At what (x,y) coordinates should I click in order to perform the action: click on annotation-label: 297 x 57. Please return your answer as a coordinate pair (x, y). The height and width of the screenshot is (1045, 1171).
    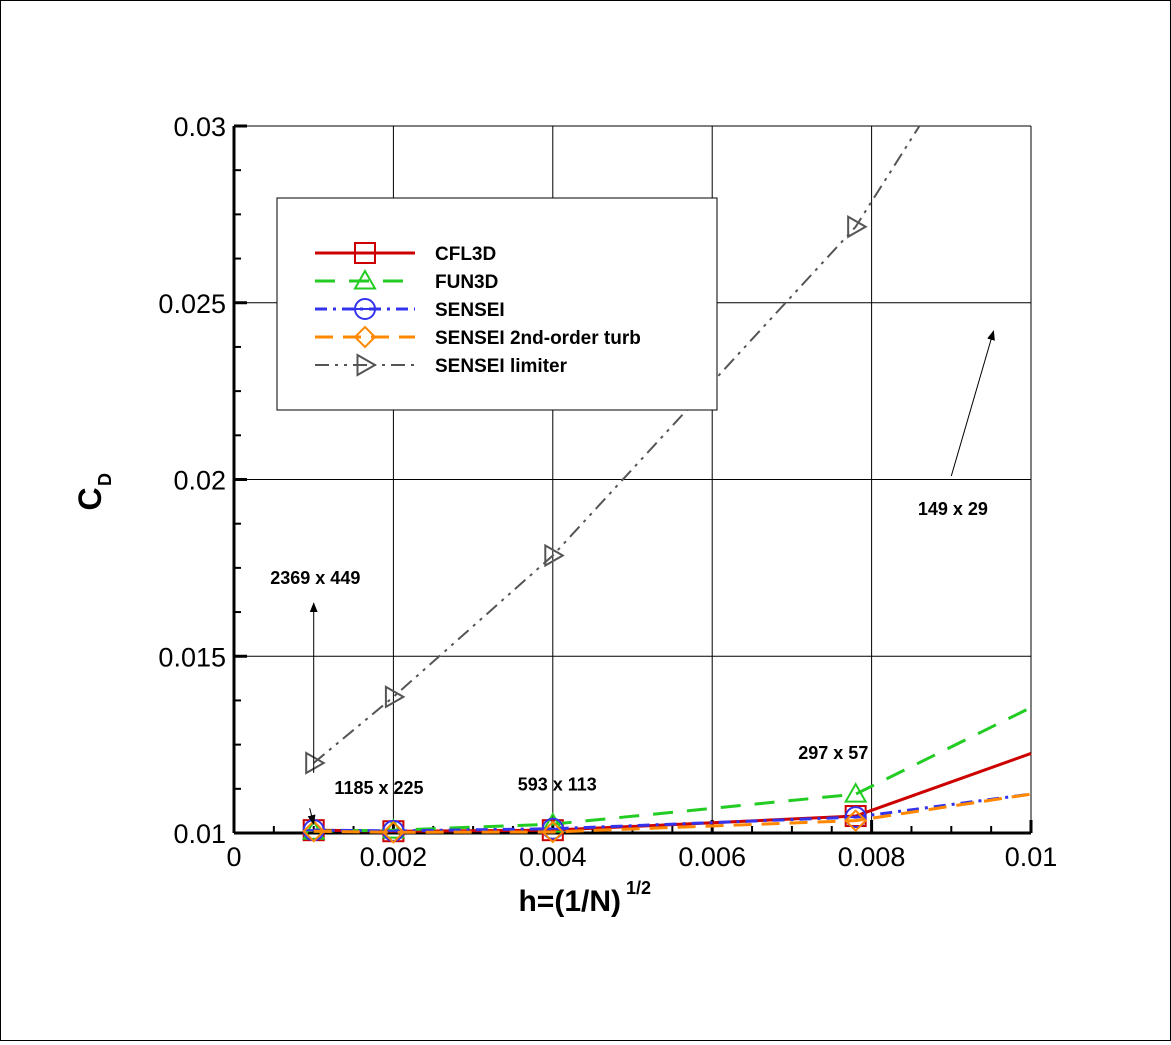
    Looking at the image, I should click on (833, 753).